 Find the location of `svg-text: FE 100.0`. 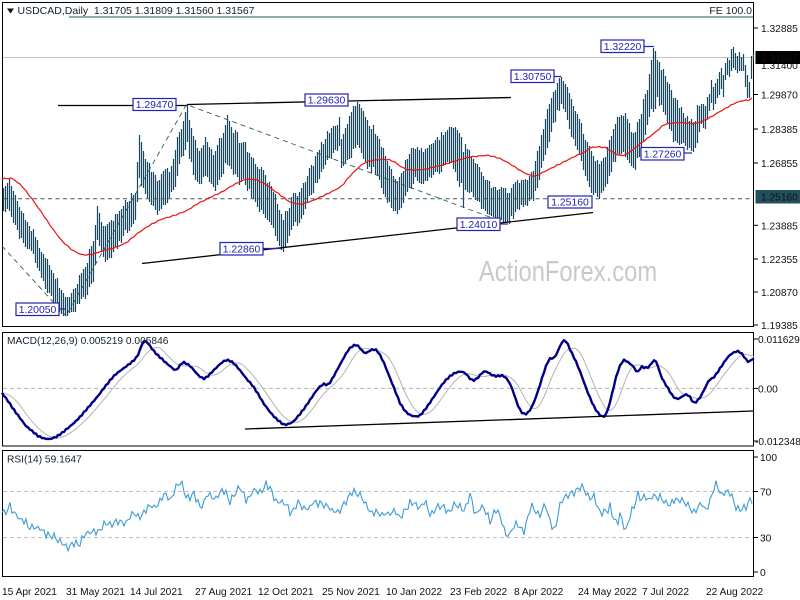

svg-text: FE 100.0 is located at coordinates (730, 11).